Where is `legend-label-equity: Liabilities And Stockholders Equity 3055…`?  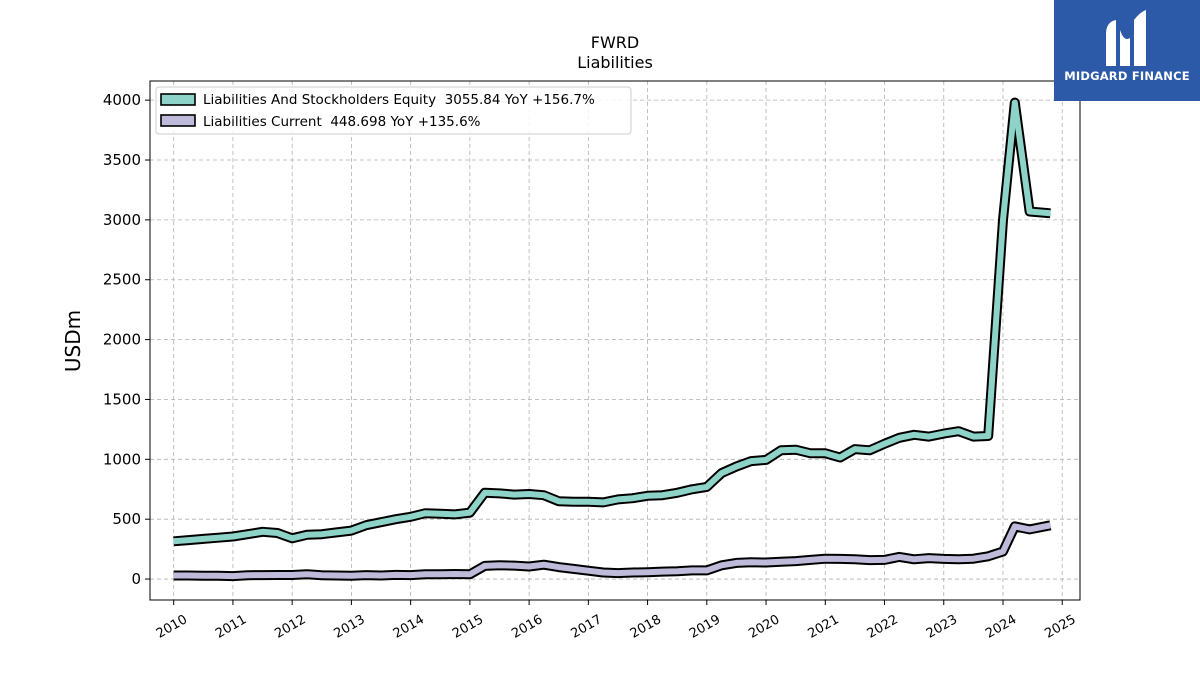
legend-label-equity: Liabilities And Stockholders Equity 3055… is located at coordinates (399, 100).